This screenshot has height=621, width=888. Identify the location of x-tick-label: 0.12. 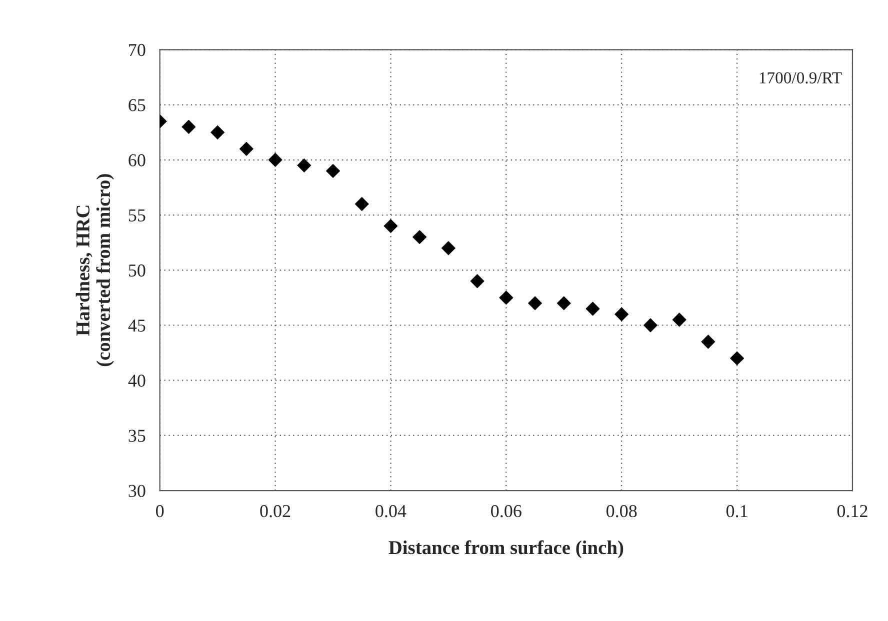
(852, 511).